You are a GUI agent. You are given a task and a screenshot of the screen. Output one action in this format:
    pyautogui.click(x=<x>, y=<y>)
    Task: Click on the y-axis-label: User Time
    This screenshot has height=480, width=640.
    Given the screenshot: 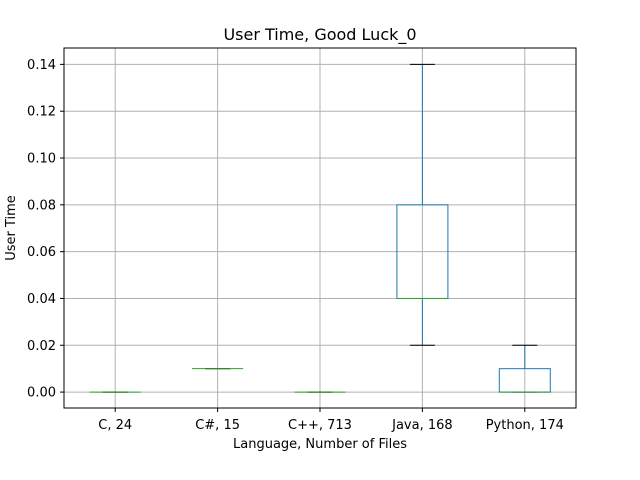 What is the action you would take?
    pyautogui.click(x=11, y=228)
    